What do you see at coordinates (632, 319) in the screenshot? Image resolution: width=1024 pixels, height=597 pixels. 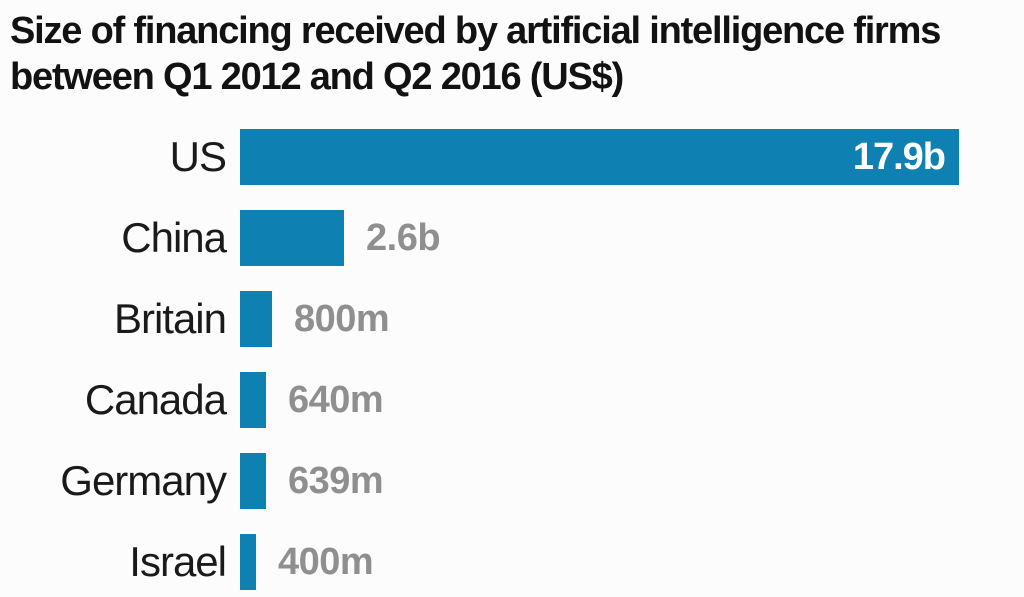 I see `bar-track: 800m` at bounding box center [632, 319].